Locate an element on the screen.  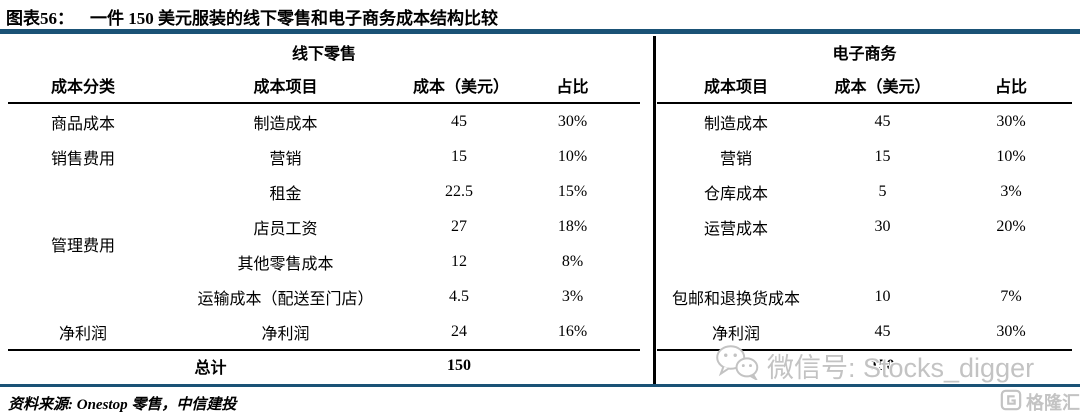
gelonghui-watermark: 格隆汇 is located at coordinates (1040, 402).